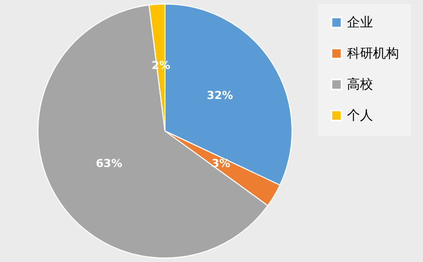 Image resolution: width=423 pixels, height=262 pixels. What do you see at coordinates (360, 116) in the screenshot?
I see `legend-label: 个人` at bounding box center [360, 116].